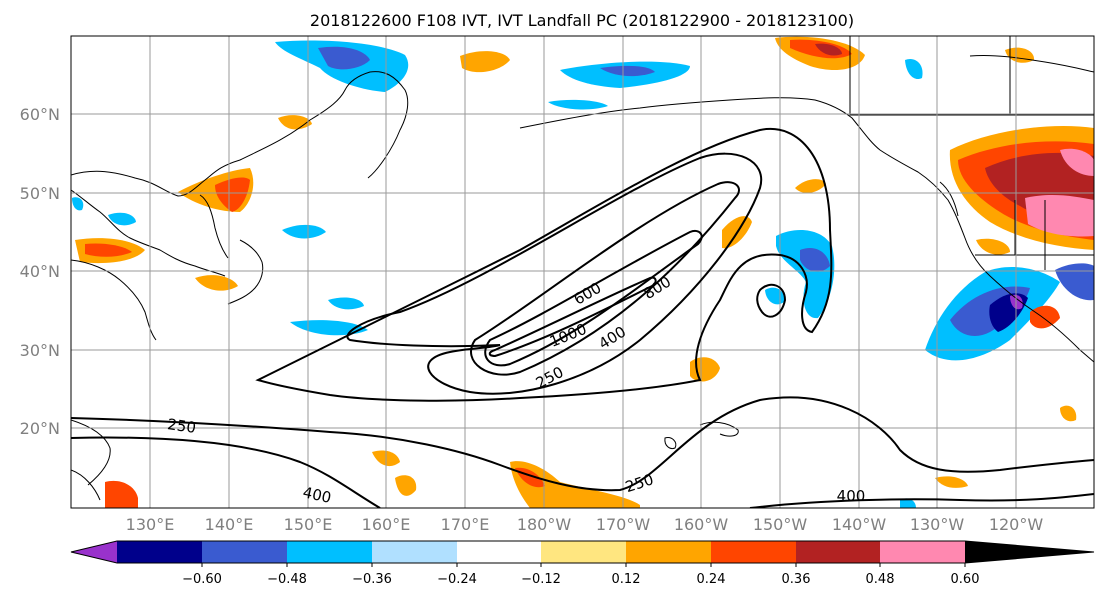 This screenshot has height=601, width=1105. I want to click on lon-tick-label: 150°W, so click(780, 524).